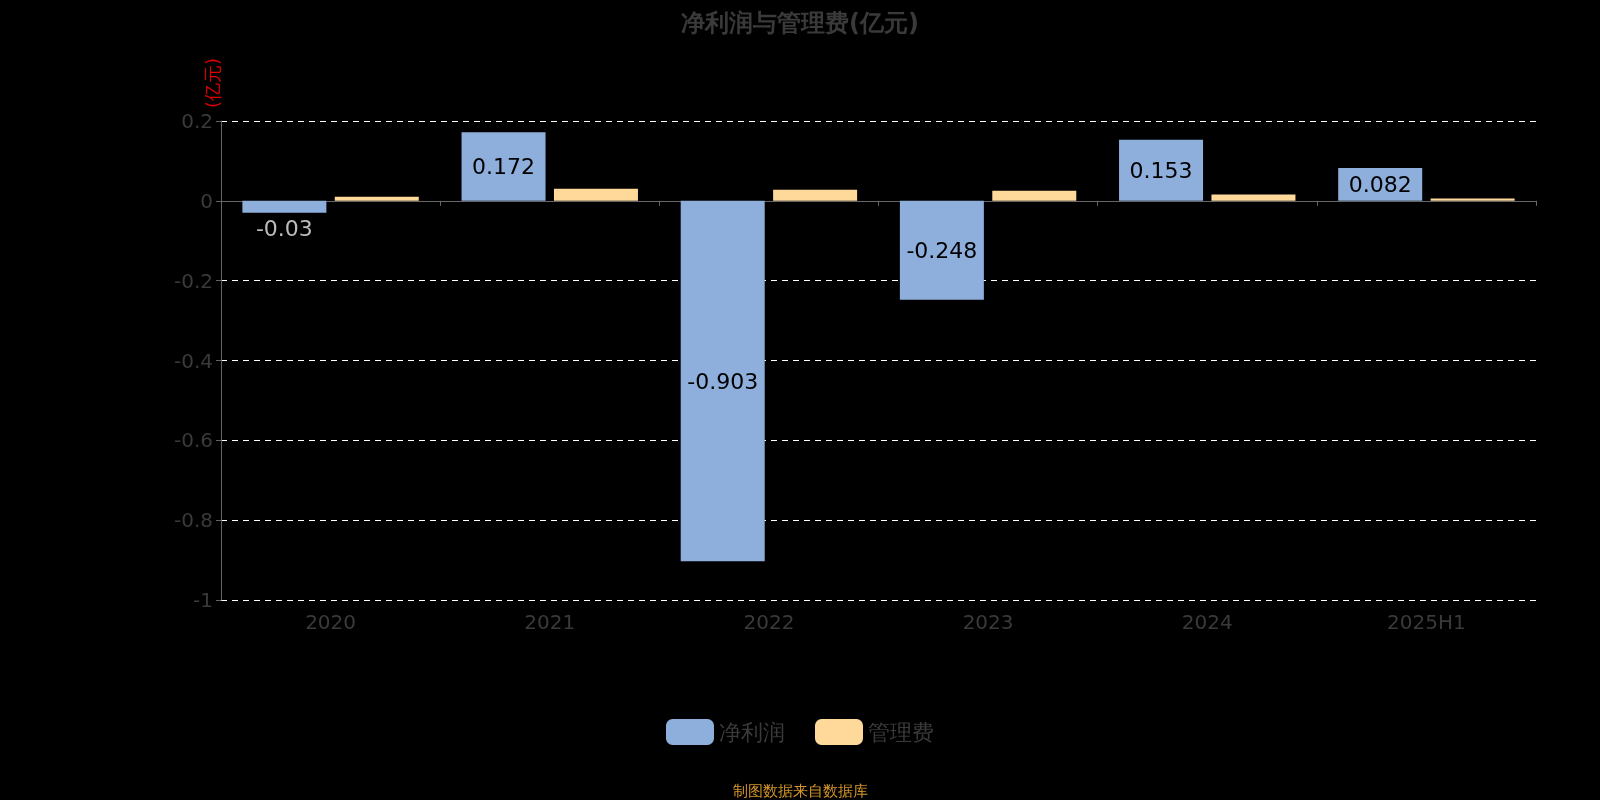 Image resolution: width=1600 pixels, height=800 pixels. What do you see at coordinates (800, 790) in the screenshot?
I see `text: 制图数据来自数据库` at bounding box center [800, 790].